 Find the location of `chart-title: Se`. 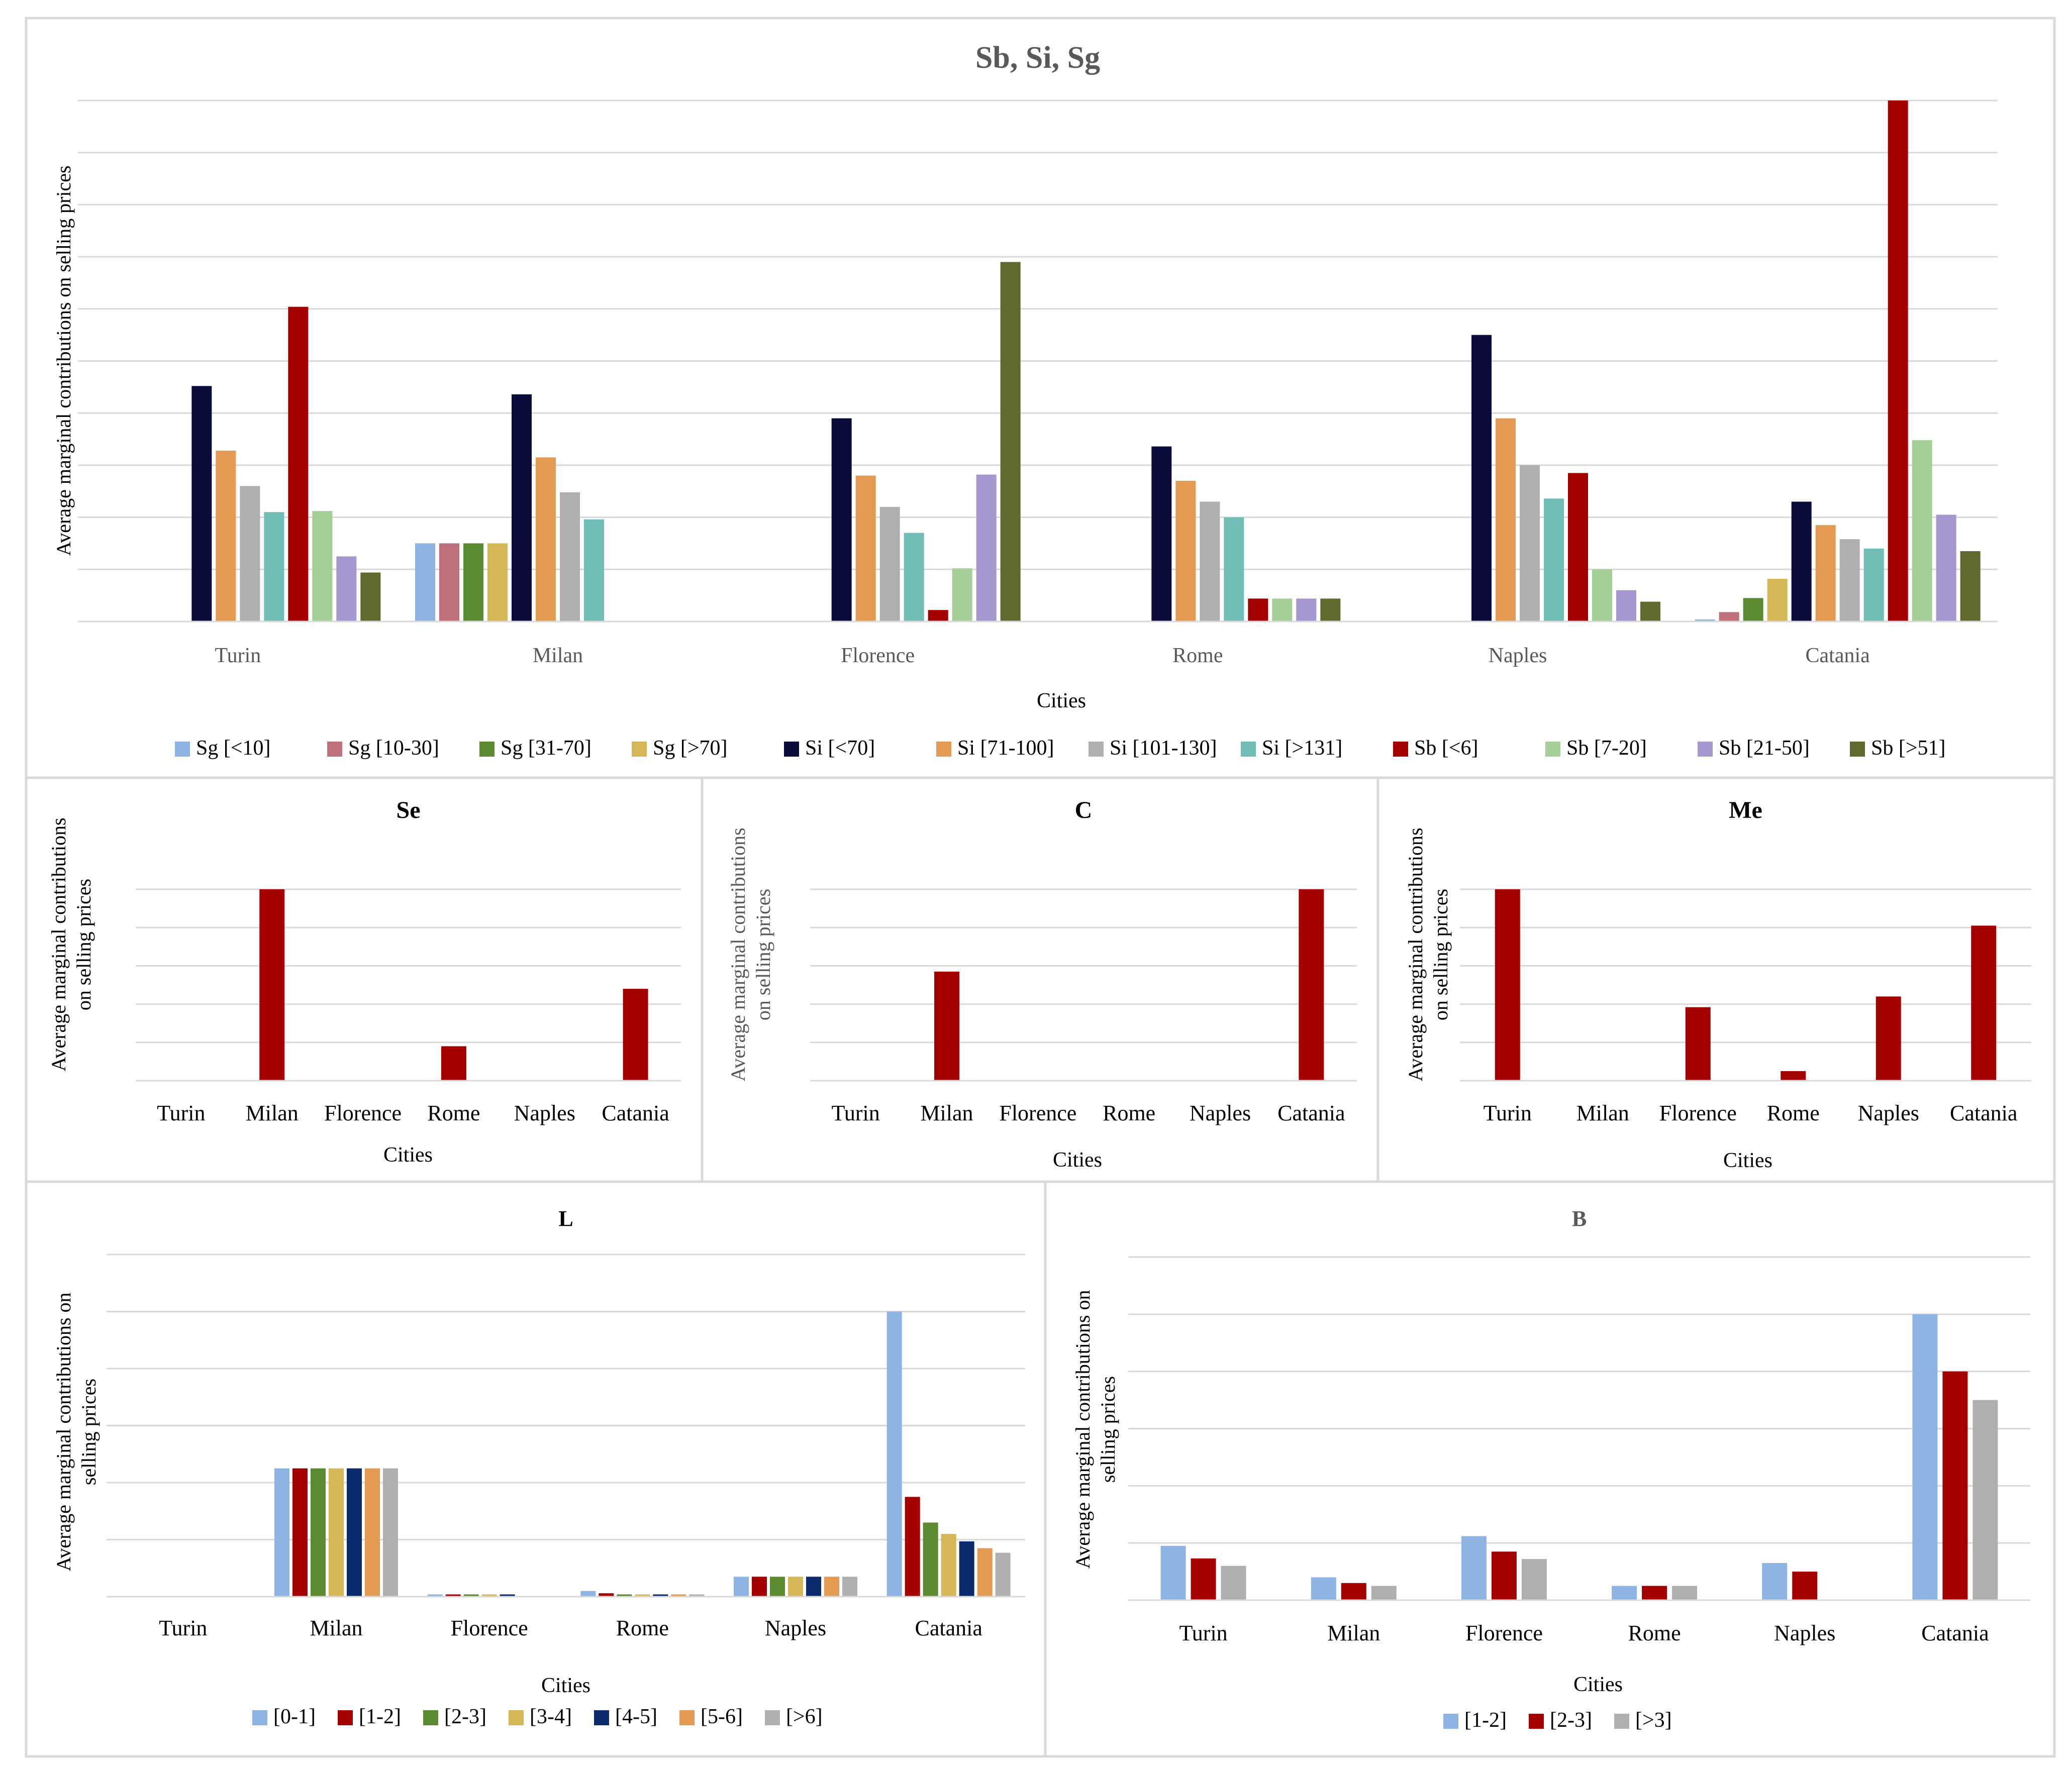

chart-title: Se is located at coordinates (409, 810).